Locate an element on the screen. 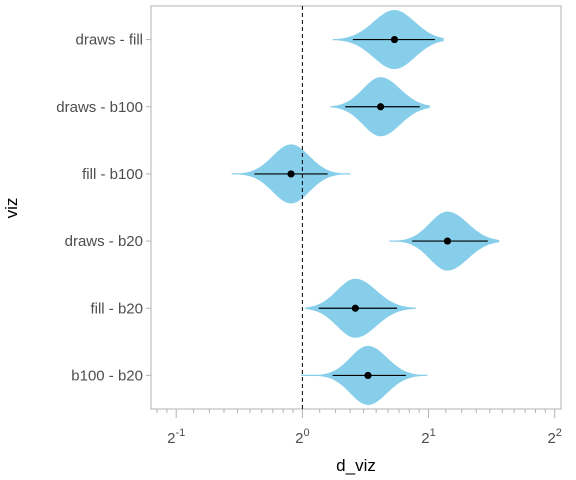  x-tick-label: 21 is located at coordinates (428, 437).